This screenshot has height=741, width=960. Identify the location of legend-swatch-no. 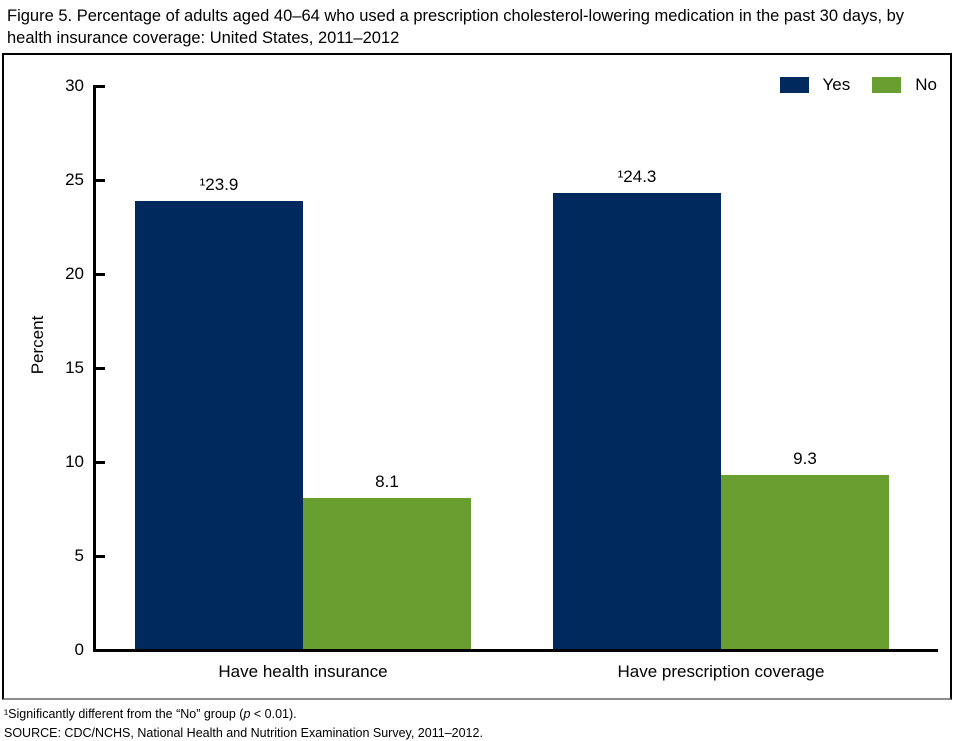
(887, 85).